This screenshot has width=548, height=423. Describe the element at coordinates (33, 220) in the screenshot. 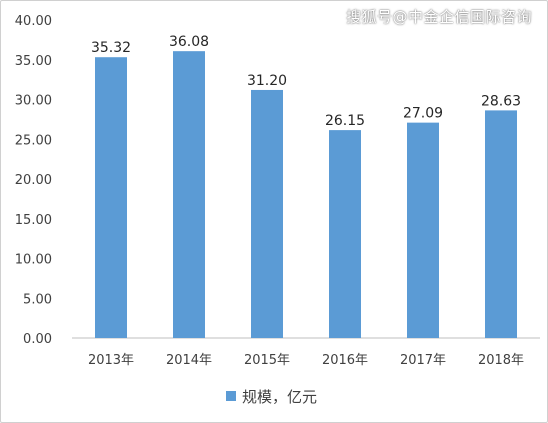

I see `y-tick-label: 15.00` at that location.